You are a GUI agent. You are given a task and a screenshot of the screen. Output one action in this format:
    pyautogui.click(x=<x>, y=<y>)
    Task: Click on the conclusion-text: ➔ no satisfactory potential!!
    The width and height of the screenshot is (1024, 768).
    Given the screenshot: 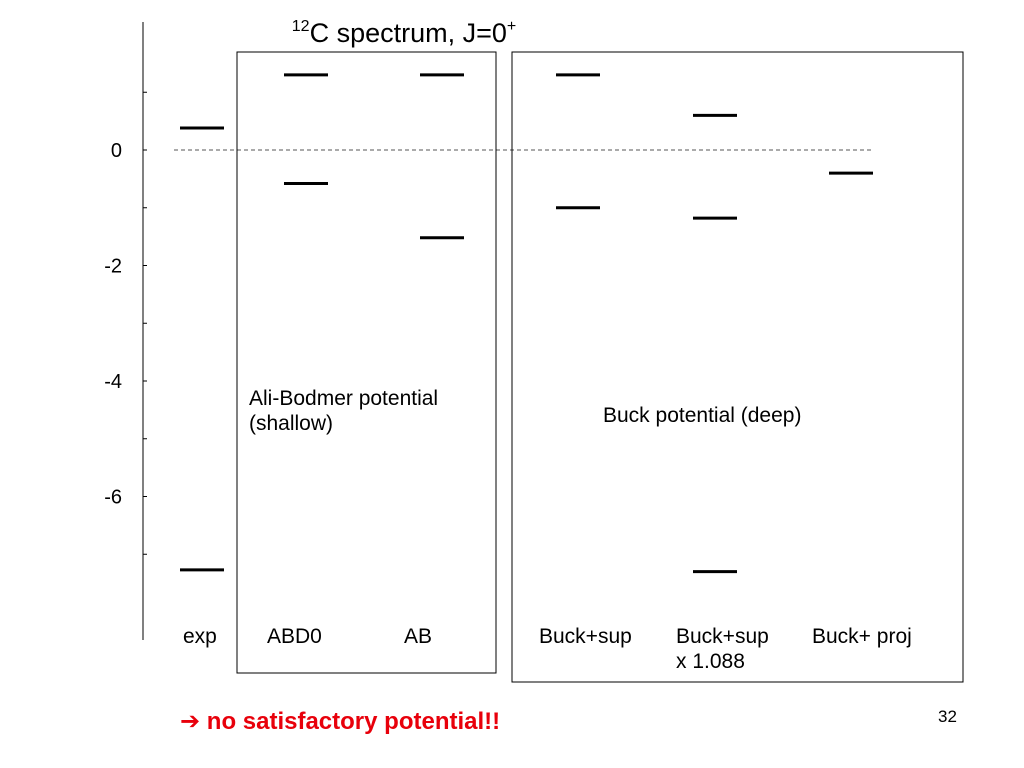 What is the action you would take?
    pyautogui.click(x=340, y=721)
    